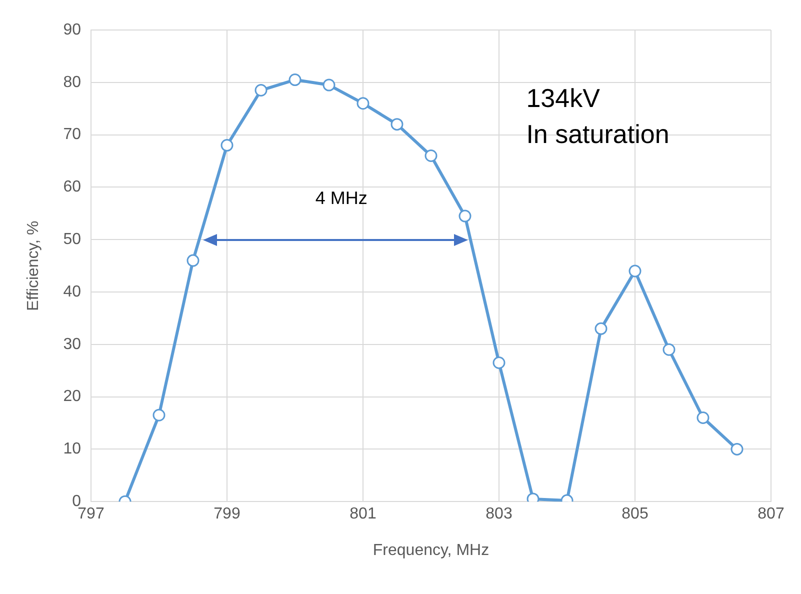  Describe the element at coordinates (72, 291) in the screenshot. I see `y-tick-label: 40` at that location.